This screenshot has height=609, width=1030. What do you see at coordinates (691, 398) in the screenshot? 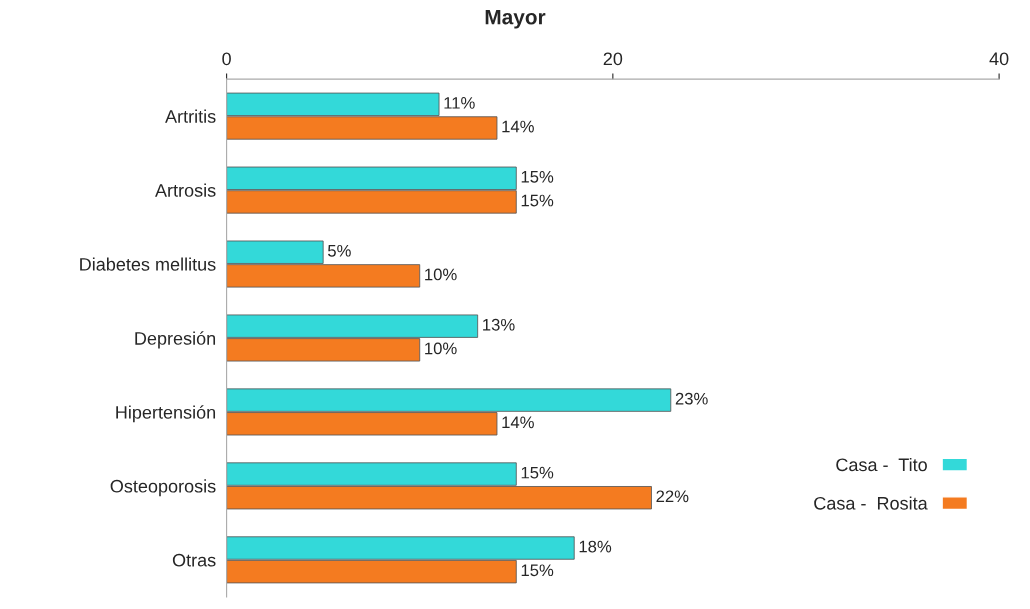
I see `data-label: 23%` at bounding box center [691, 398].